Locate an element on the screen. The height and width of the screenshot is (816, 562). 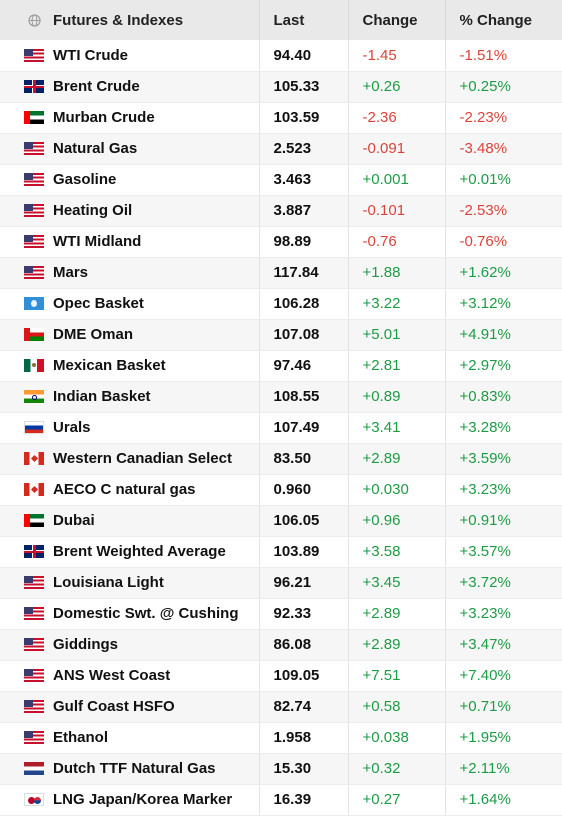
table-row: Gasoline 3.463 +0.001 +0.01% is located at coordinates (281, 180).